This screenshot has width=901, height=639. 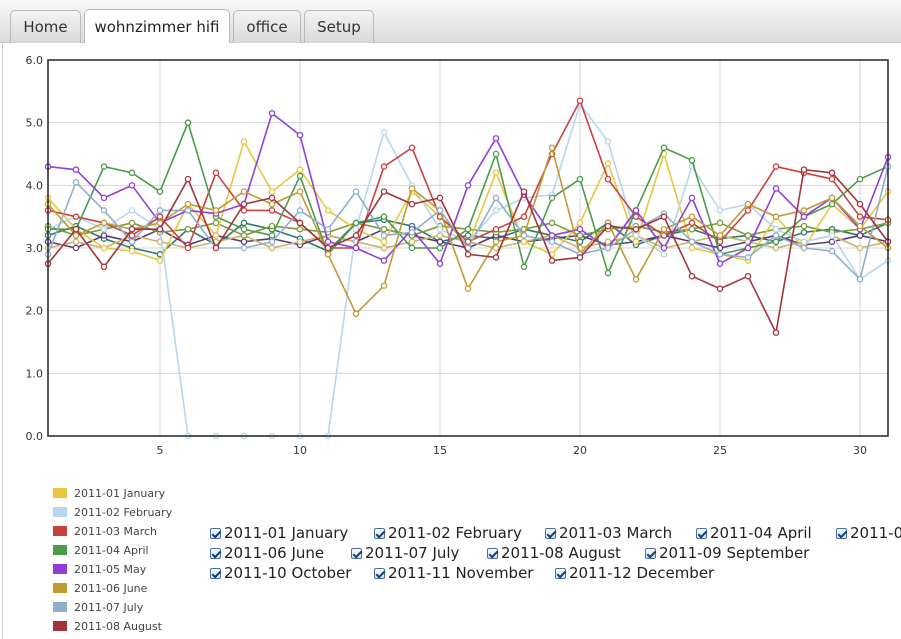 What do you see at coordinates (448, 533) in the screenshot?
I see `series-toggle: 2011-02 February` at bounding box center [448, 533].